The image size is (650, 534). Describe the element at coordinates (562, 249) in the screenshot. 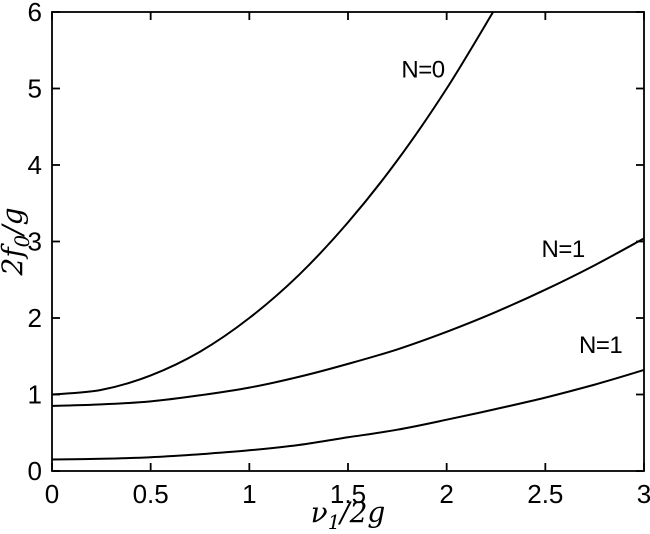

I see `curve-label-n=1-upper-: N=1` at that location.